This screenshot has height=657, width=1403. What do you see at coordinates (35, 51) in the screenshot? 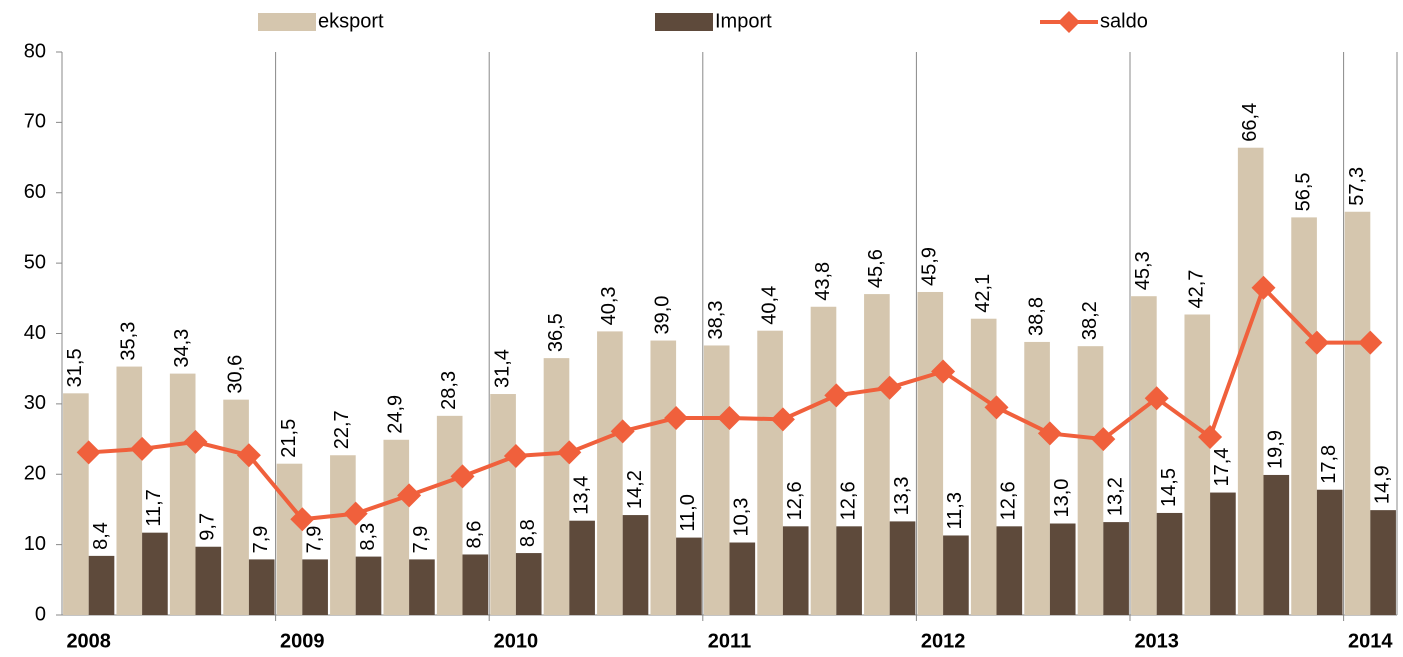
I see `y-tick-label: 80` at bounding box center [35, 51].